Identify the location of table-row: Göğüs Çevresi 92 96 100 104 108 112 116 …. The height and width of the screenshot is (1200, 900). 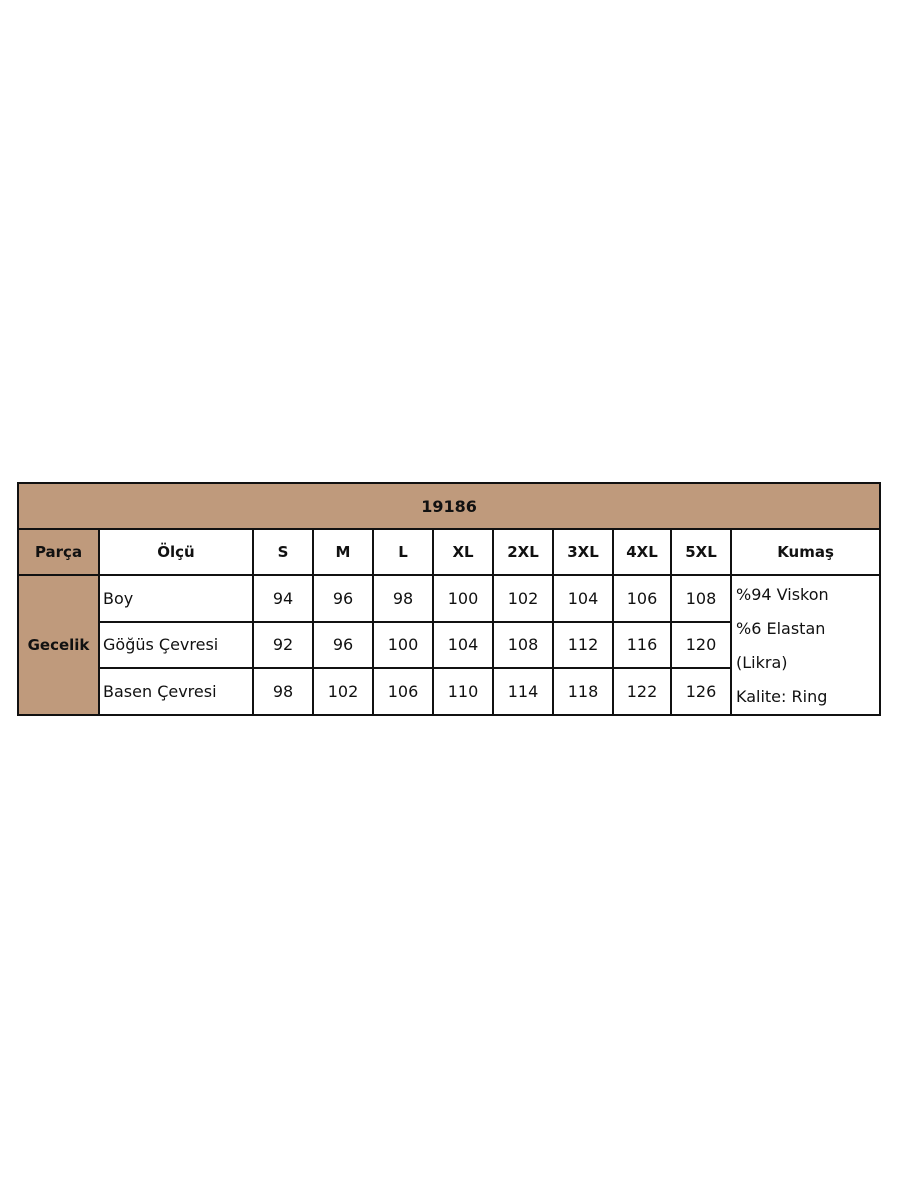
(449, 645).